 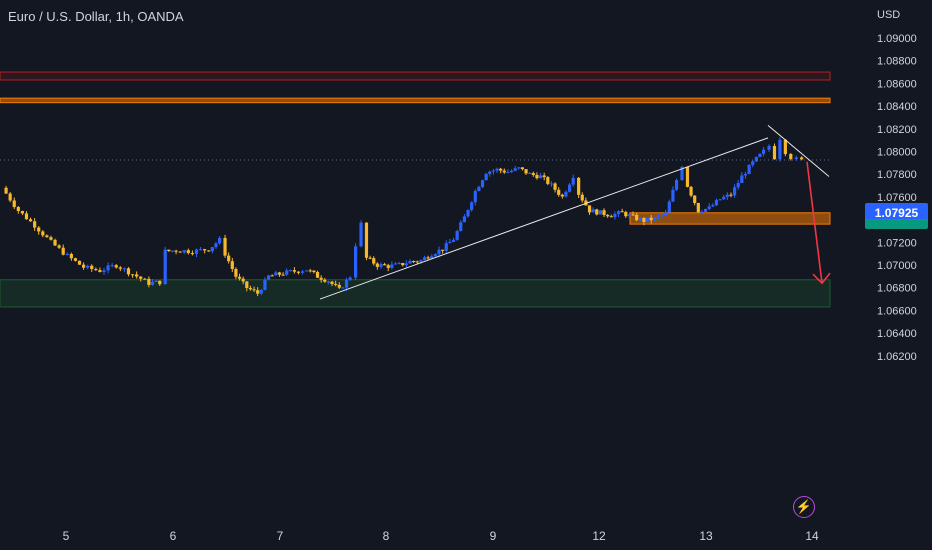 What do you see at coordinates (897, 266) in the screenshot?
I see `price-tick-label: 1.07000` at bounding box center [897, 266].